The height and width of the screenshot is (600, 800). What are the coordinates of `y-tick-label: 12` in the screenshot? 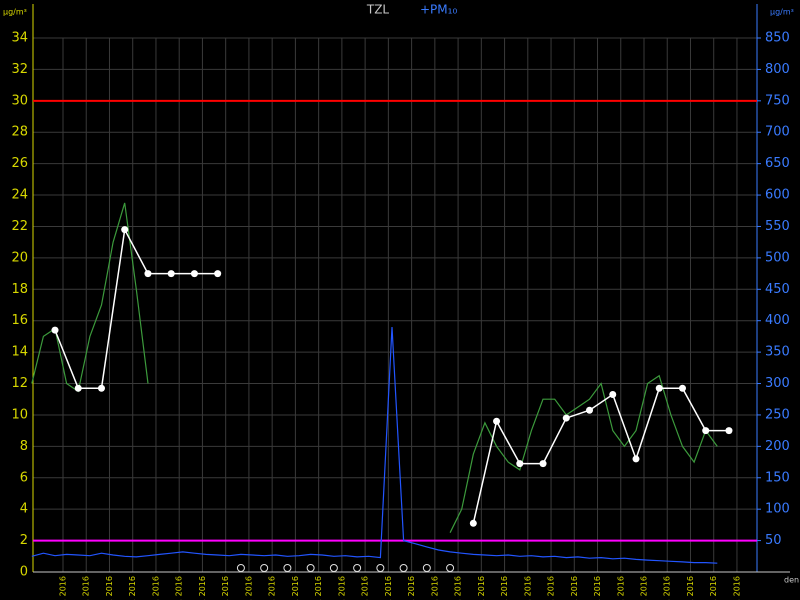 It's located at (19, 383).